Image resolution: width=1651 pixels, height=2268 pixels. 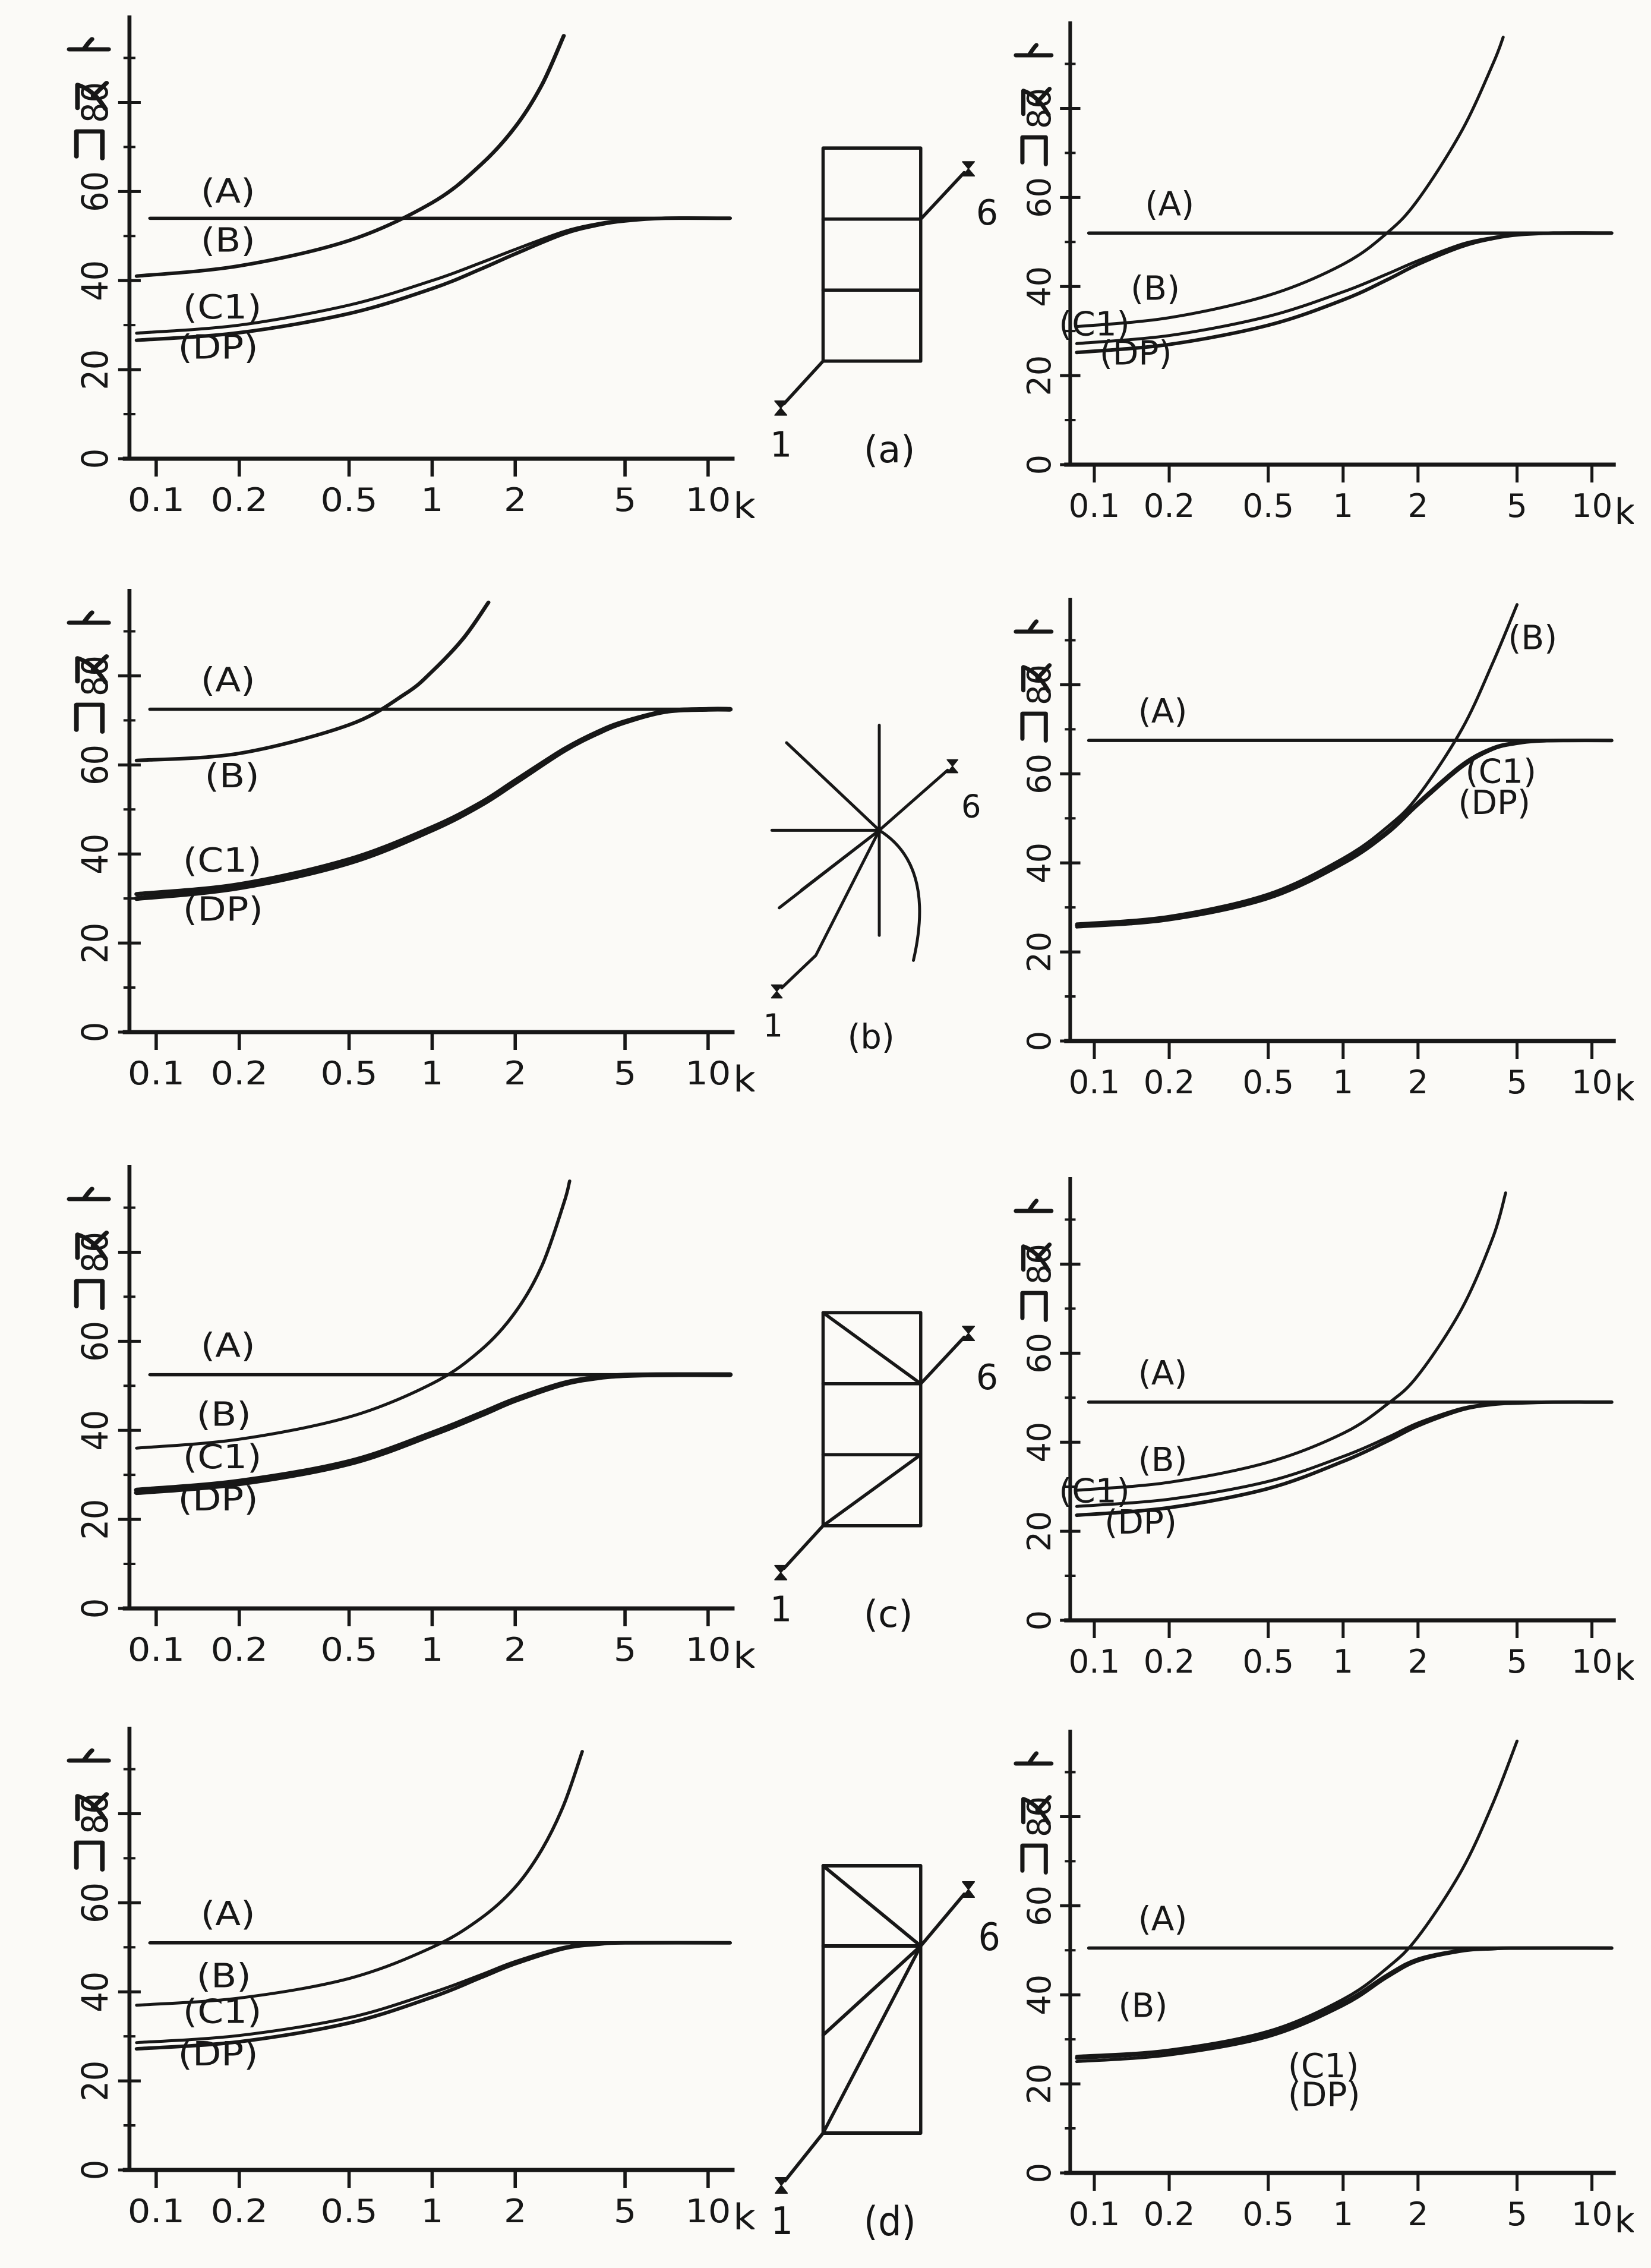 What do you see at coordinates (952, 766) in the screenshot?
I see `node-6-marker-icon` at bounding box center [952, 766].